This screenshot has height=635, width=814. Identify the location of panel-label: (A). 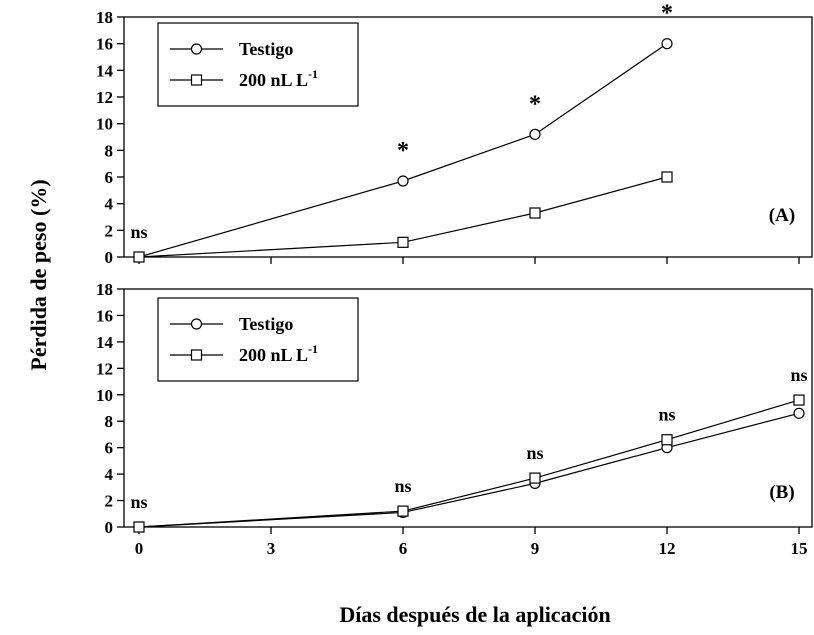
(782, 215).